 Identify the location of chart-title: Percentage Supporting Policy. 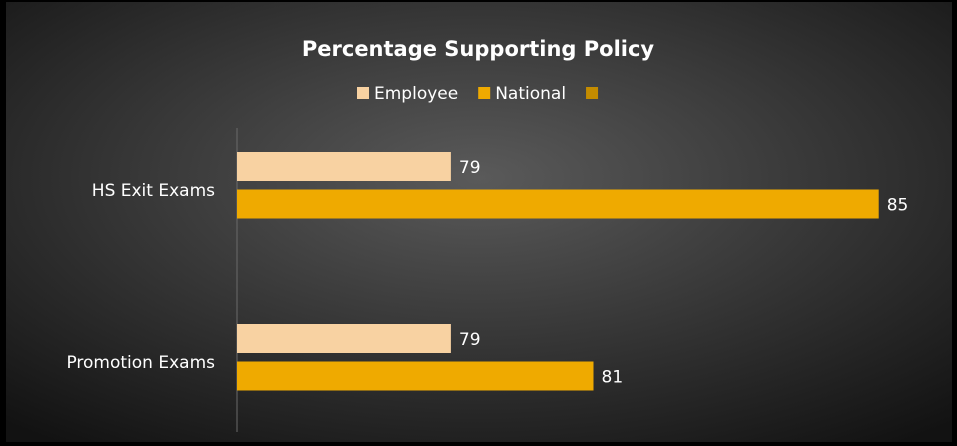
(478, 49).